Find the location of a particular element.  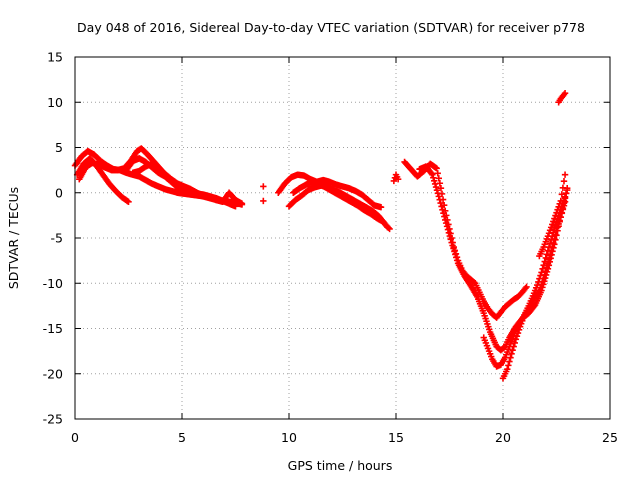

y-tick-label: -15 is located at coordinates (53, 328).